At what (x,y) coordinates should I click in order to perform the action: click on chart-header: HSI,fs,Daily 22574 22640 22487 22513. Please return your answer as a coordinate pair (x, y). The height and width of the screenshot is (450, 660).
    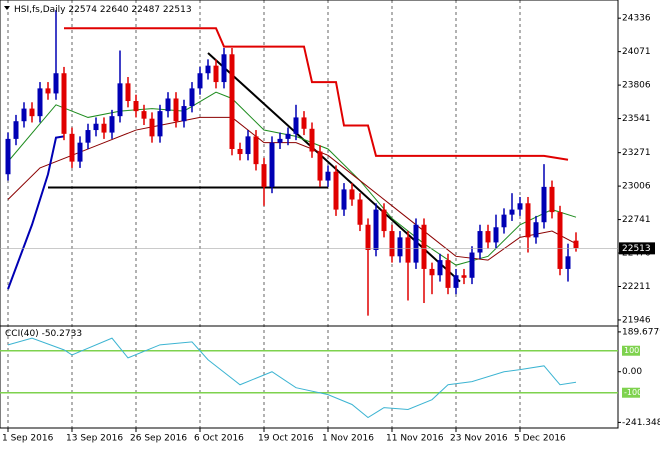
    Looking at the image, I should click on (103, 10).